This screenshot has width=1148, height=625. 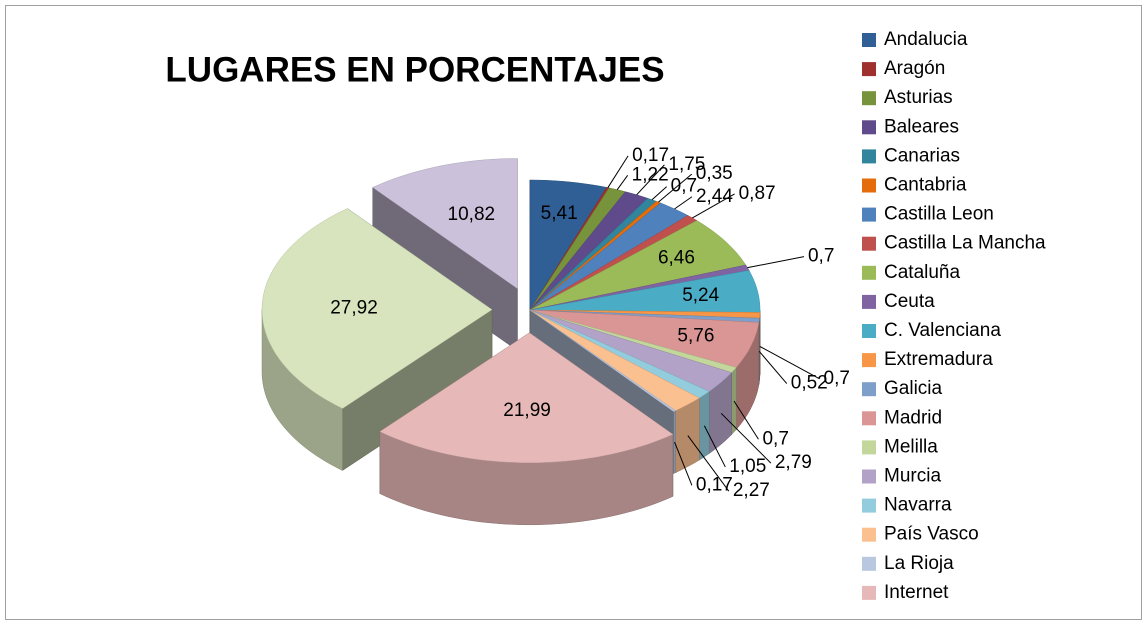 What do you see at coordinates (913, 417) in the screenshot?
I see `legend-label: Madrid` at bounding box center [913, 417].